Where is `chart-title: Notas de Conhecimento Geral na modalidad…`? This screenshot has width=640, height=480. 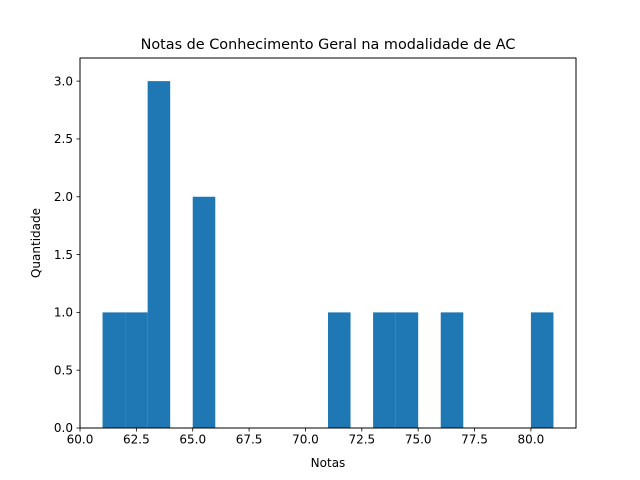
chart-title: Notas de Conhecimento Geral na modalidad… is located at coordinates (328, 45).